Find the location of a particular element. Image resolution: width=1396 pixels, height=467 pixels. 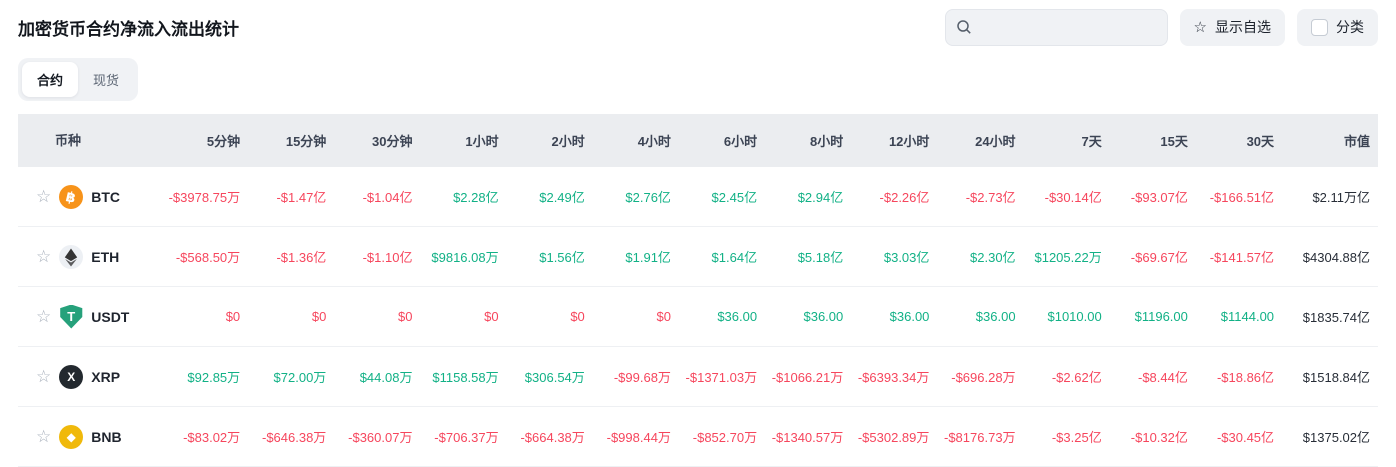

column-header-4h: 4小时 is located at coordinates (654, 141).